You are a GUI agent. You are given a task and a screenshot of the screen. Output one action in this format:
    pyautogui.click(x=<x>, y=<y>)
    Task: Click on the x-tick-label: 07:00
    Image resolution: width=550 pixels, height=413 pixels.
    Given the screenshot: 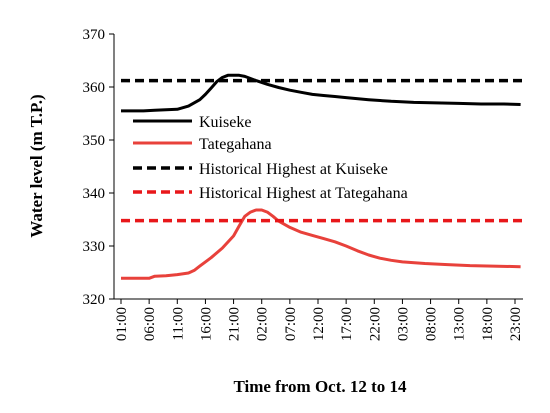 What is the action you would take?
    pyautogui.click(x=291, y=324)
    